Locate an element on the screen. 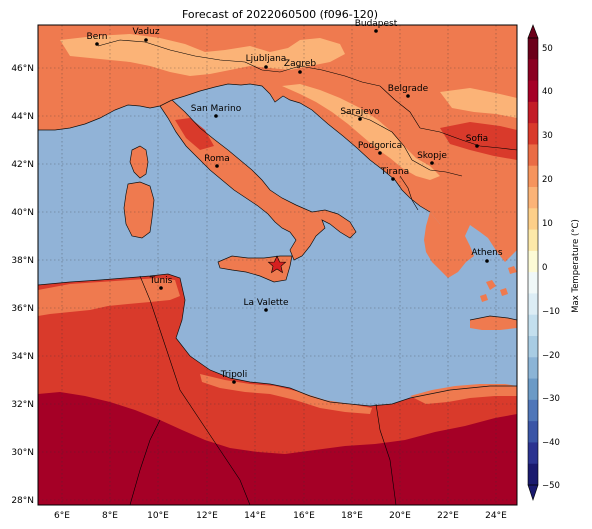  colorbar-tick: −20 is located at coordinates (551, 356).